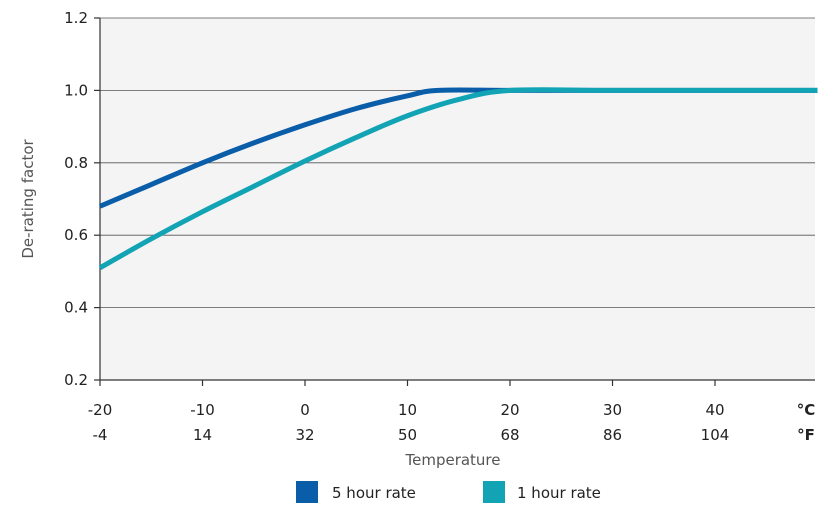  I want to click on x-tick-label-fahrenheit: 32, so click(304, 435).